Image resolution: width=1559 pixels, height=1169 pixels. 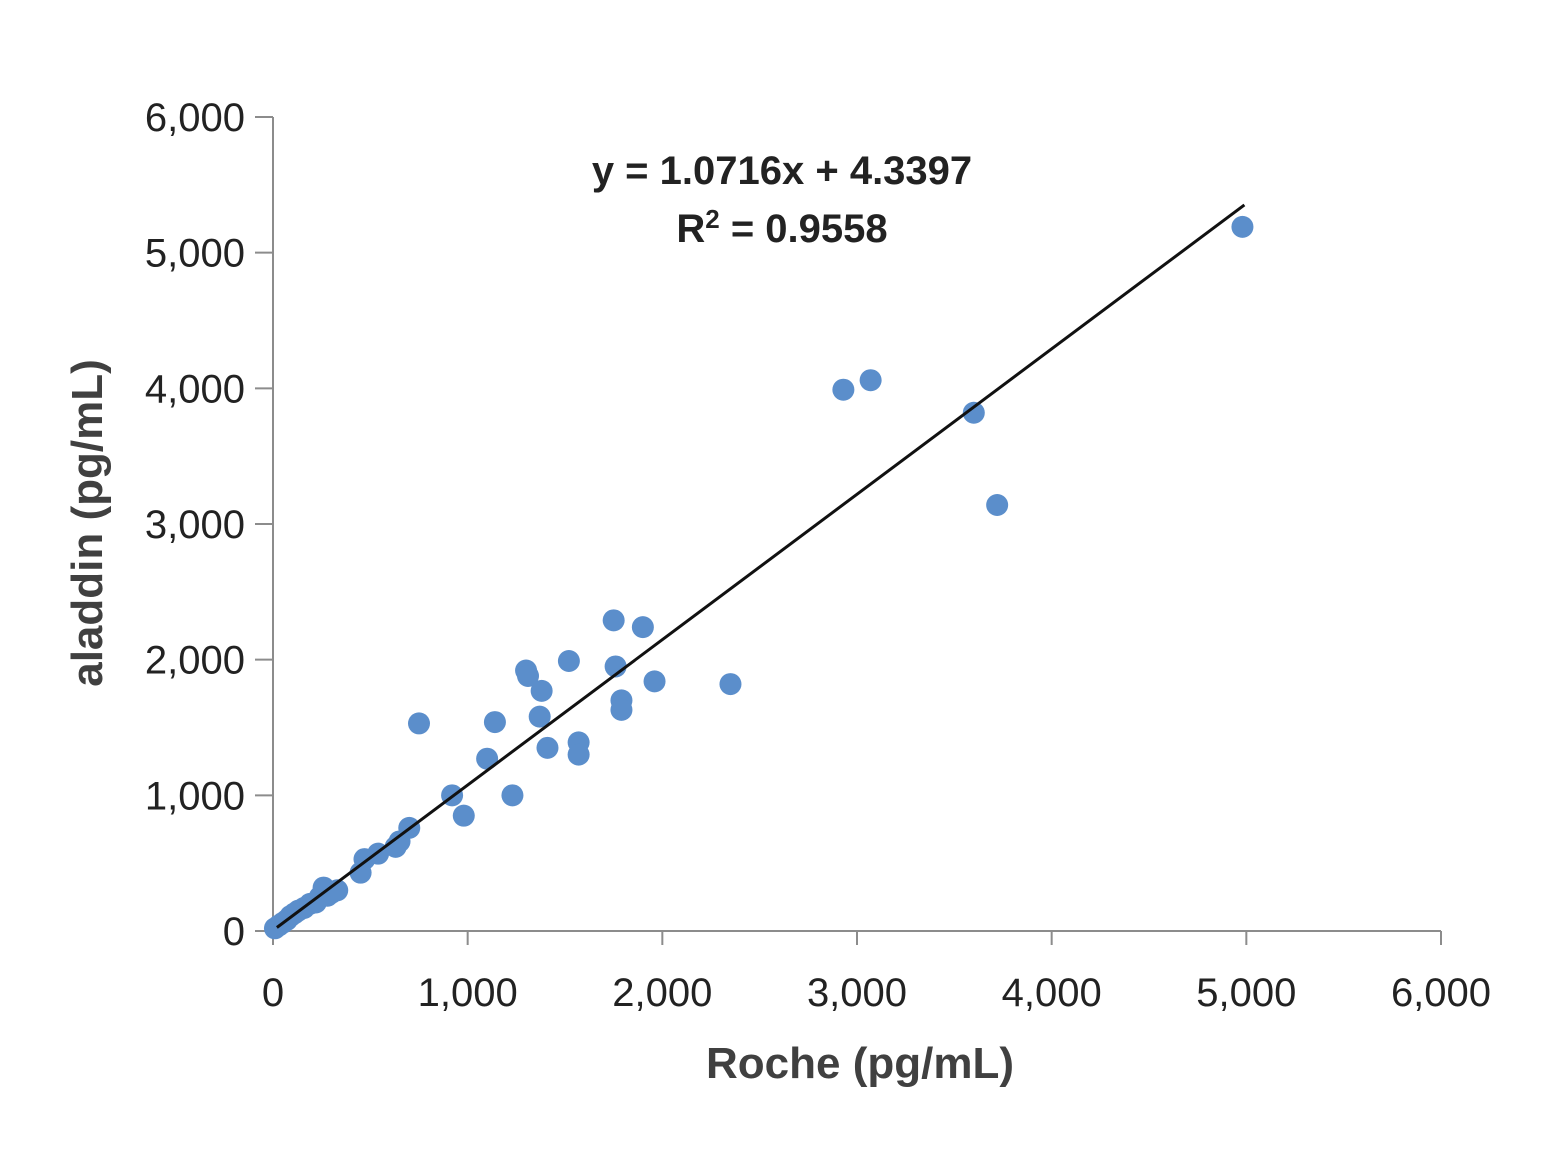 What do you see at coordinates (195, 661) in the screenshot?
I see `y-tick-label: 2,000` at bounding box center [195, 661].